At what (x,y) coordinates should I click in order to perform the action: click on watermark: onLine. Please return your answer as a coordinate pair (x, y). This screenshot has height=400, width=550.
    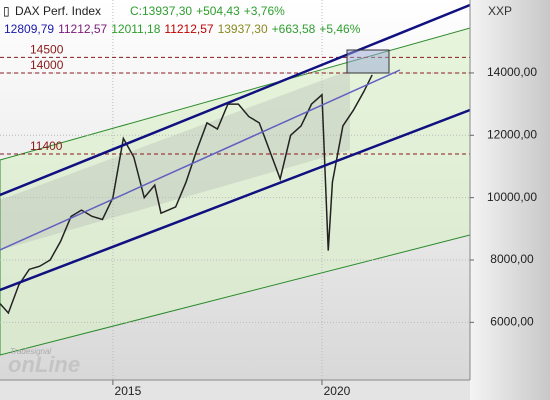
    Looking at the image, I should click on (44, 364).